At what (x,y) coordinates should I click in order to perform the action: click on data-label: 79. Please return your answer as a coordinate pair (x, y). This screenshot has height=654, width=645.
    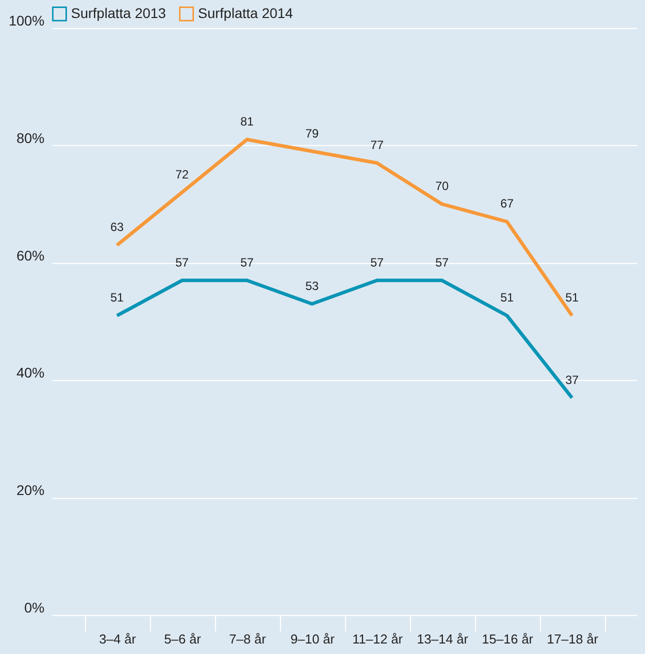
    Looking at the image, I should click on (312, 133).